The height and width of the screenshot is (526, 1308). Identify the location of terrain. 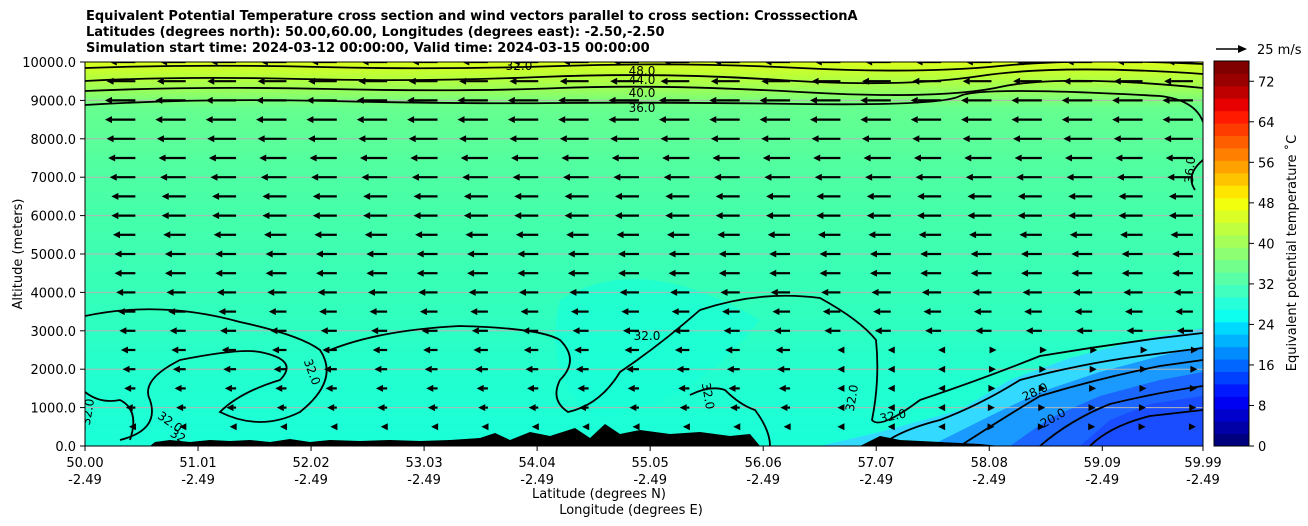
(575, 435).